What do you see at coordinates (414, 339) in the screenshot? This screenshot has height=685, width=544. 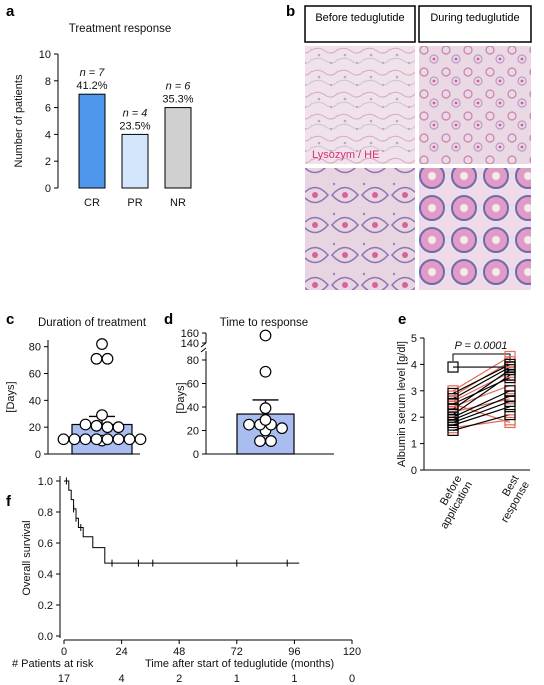 I see `chart-e-ytick-label: 5` at bounding box center [414, 339].